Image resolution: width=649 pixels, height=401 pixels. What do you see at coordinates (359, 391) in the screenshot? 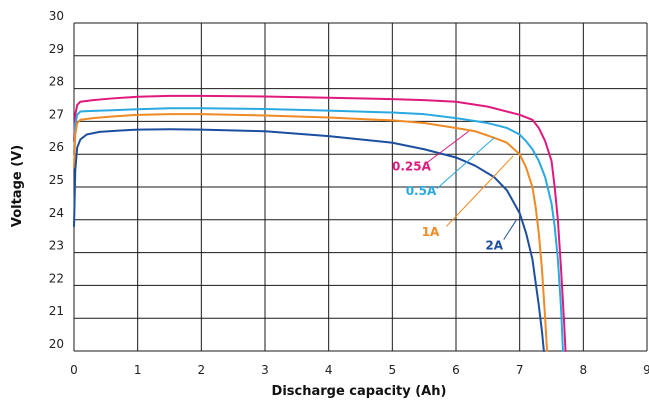
I see `x-axis-title: Discharge capacity (Ah)` at bounding box center [359, 391].